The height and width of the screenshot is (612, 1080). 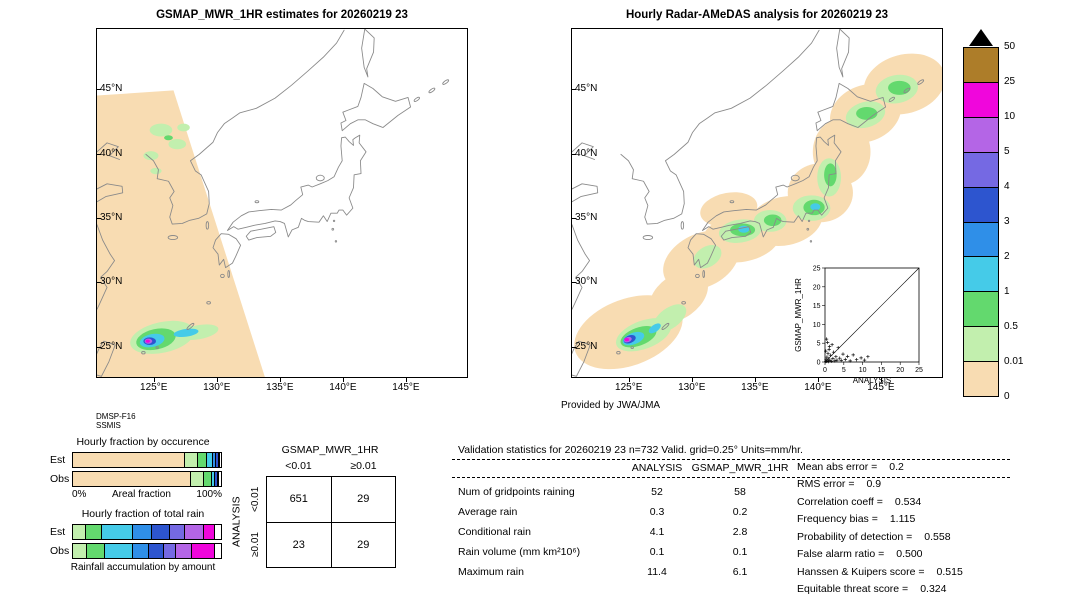 What do you see at coordinates (872, 315) in the screenshot?
I see `inset-frame` at bounding box center [872, 315].